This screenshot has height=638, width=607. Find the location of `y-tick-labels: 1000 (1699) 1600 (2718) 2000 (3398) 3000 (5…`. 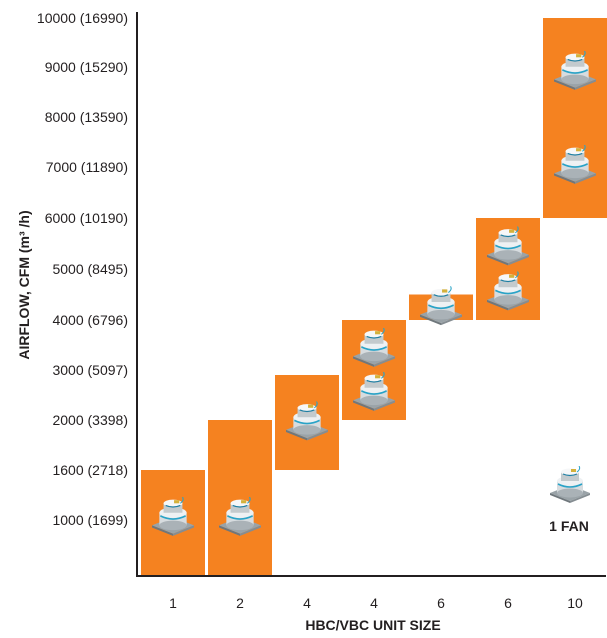

y-tick-labels: 1000 (1699) 1600 (2718) 2000 (3398) 3000 (5… is located at coordinates (82, 269).